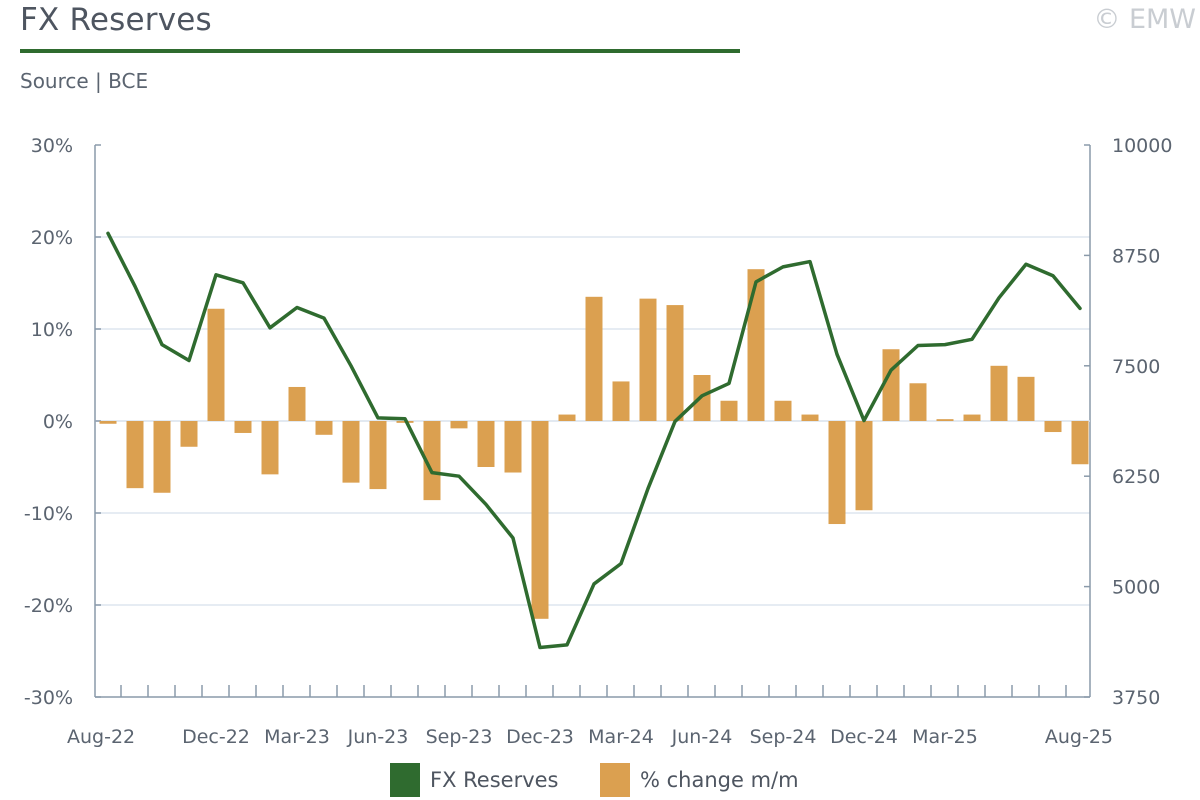 This screenshot has height=800, width=1200. Describe the element at coordinates (1142, 146) in the screenshot. I see `y-right-tick-label: 10000` at that location.